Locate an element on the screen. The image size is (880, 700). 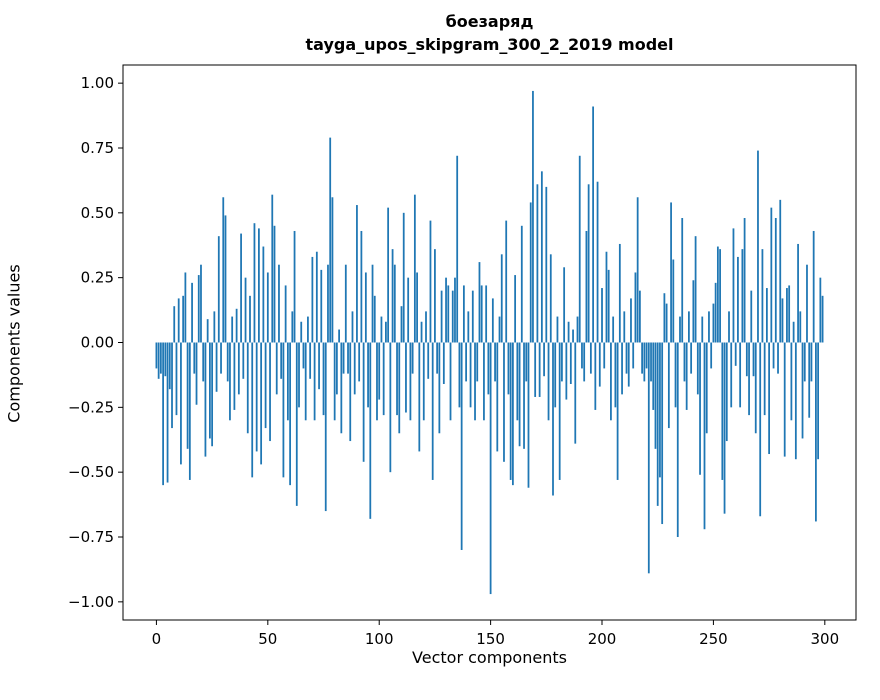
y-tick-label: 0.25 is located at coordinates (97, 278).